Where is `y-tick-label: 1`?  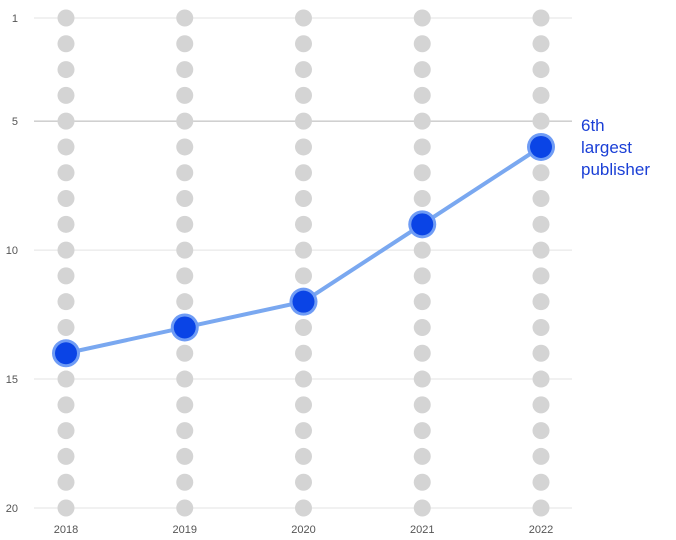
y-tick-label: 1 is located at coordinates (15, 19).